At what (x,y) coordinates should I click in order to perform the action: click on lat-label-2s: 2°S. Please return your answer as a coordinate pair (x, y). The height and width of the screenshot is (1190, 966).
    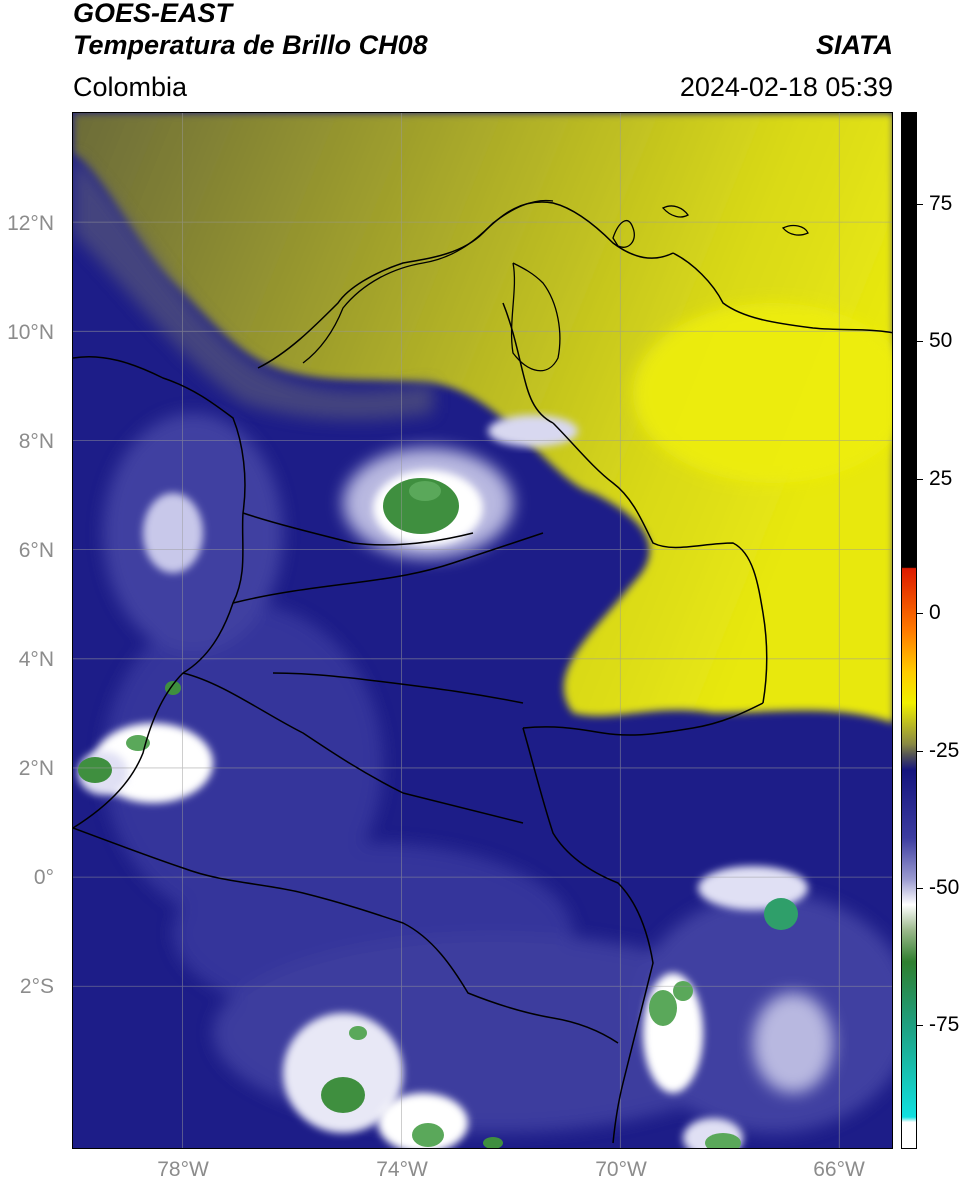
    Looking at the image, I should click on (36, 986).